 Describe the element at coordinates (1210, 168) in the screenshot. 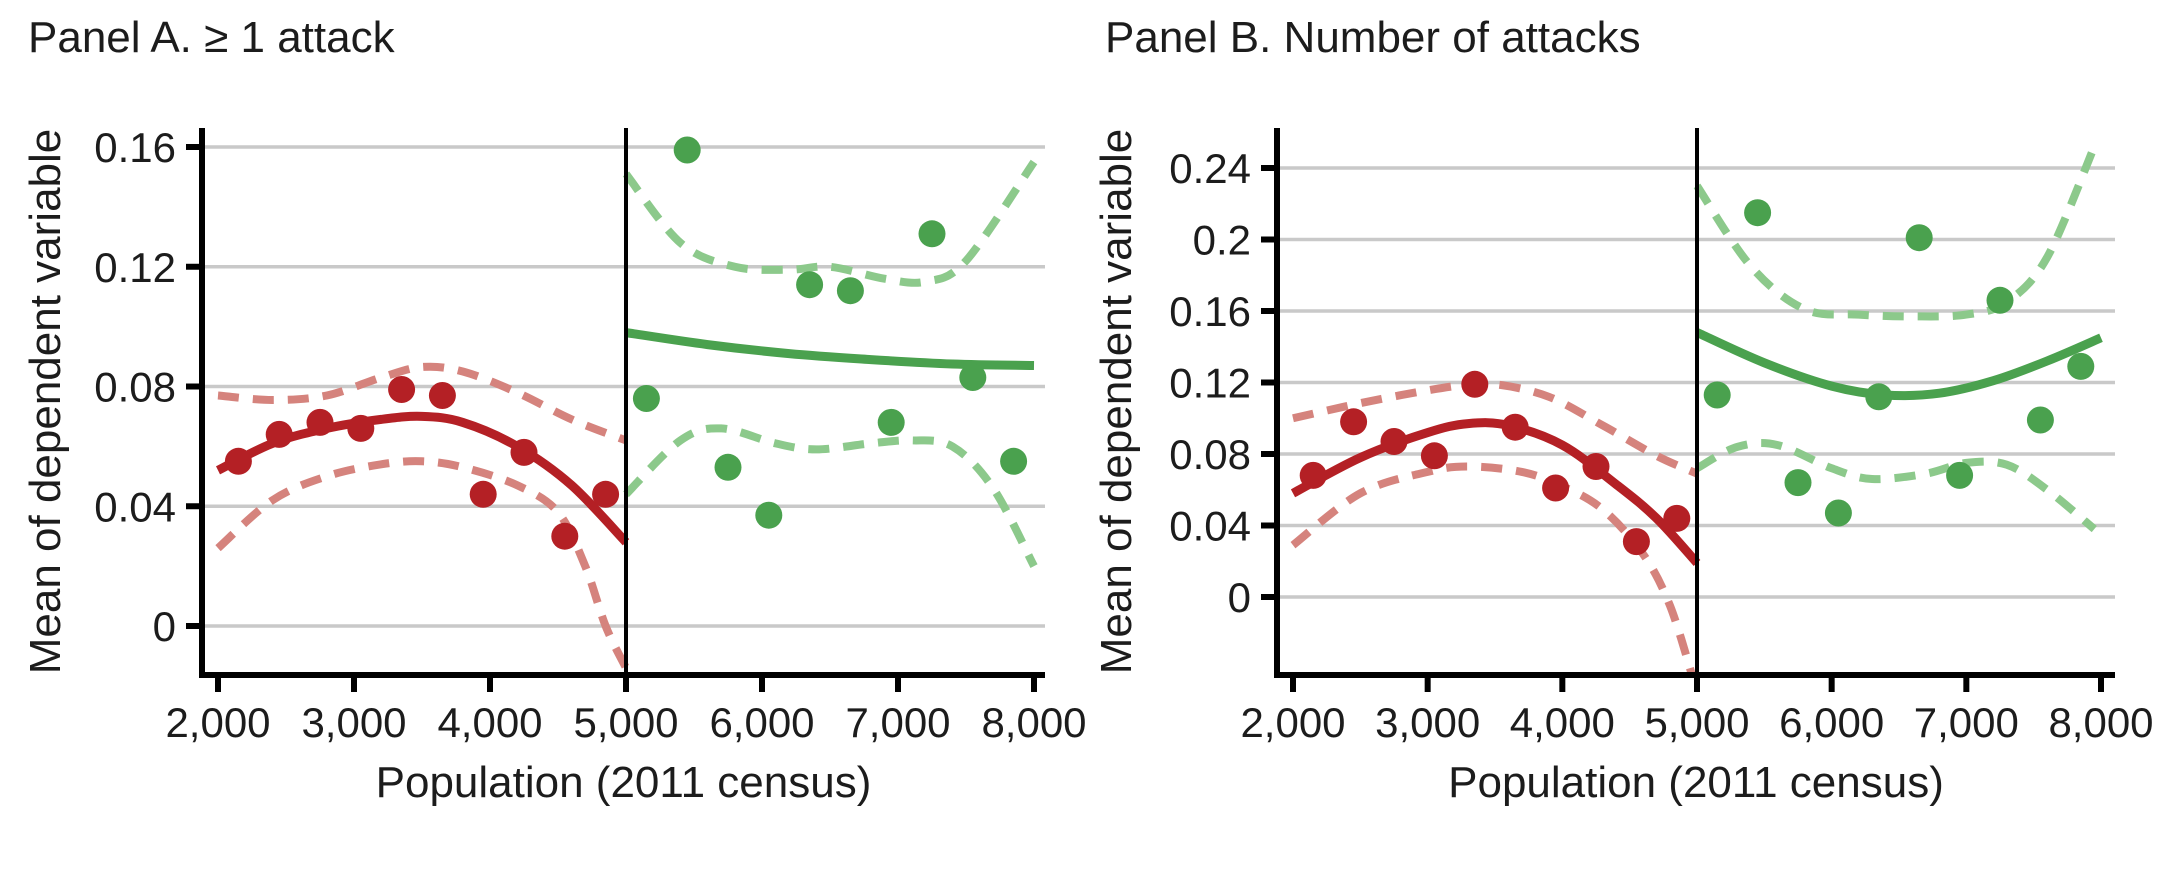

I see `y-tick-label: 0.24` at that location.